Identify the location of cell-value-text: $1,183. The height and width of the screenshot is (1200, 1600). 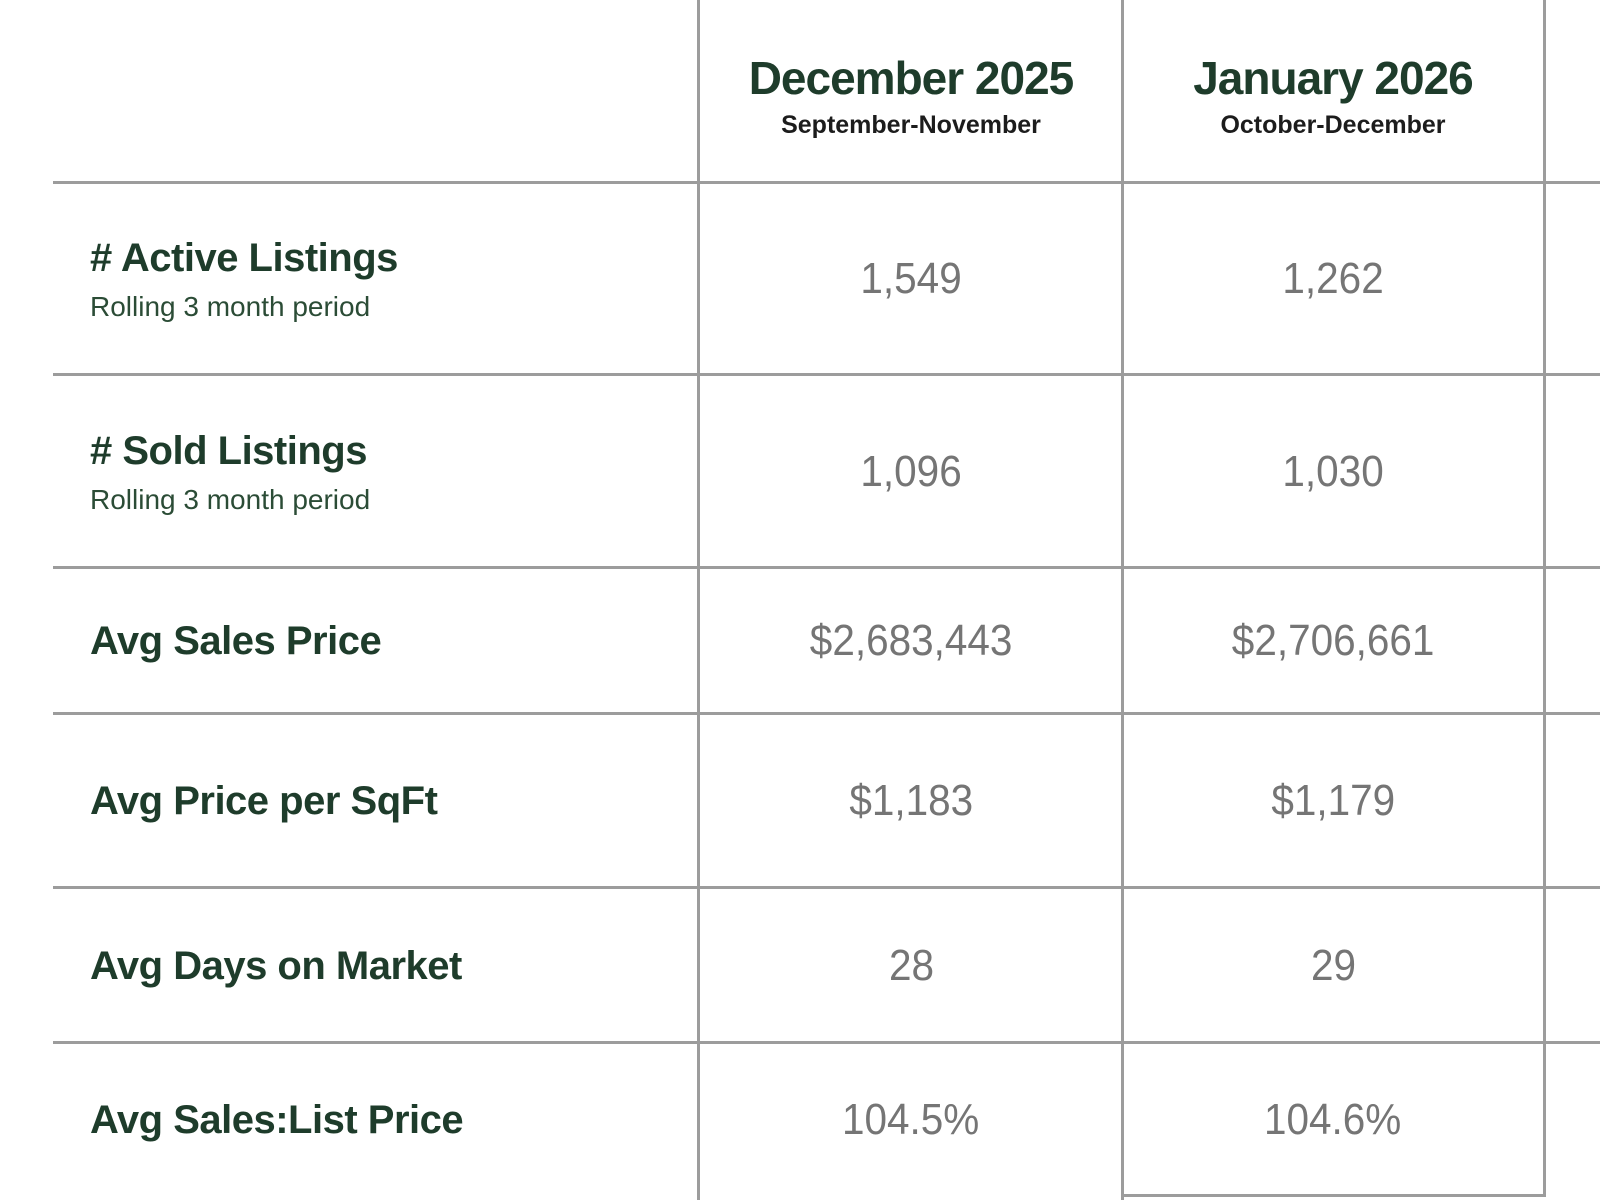
(911, 800).